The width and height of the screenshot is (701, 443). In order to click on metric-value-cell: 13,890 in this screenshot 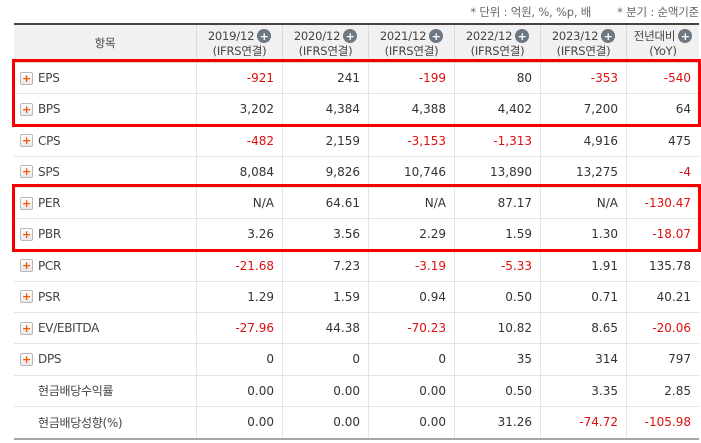, I will do `click(497, 171)`.